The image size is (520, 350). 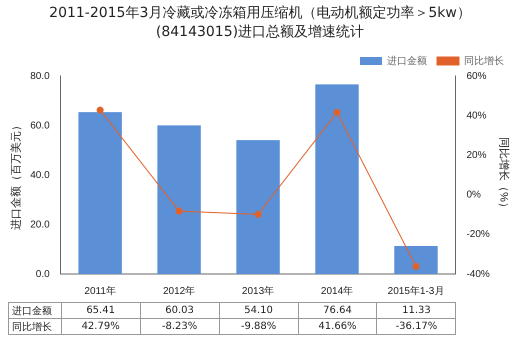 What do you see at coordinates (16, 175) in the screenshot?
I see `y-axis-title: 进口金额（百万美元）` at bounding box center [16, 175].